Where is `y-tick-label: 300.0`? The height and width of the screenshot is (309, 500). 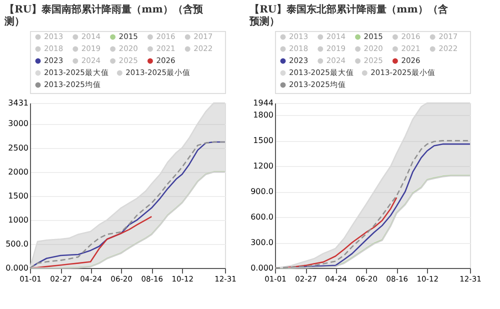 y-tick-label: 300.0 is located at coordinates (262, 243).